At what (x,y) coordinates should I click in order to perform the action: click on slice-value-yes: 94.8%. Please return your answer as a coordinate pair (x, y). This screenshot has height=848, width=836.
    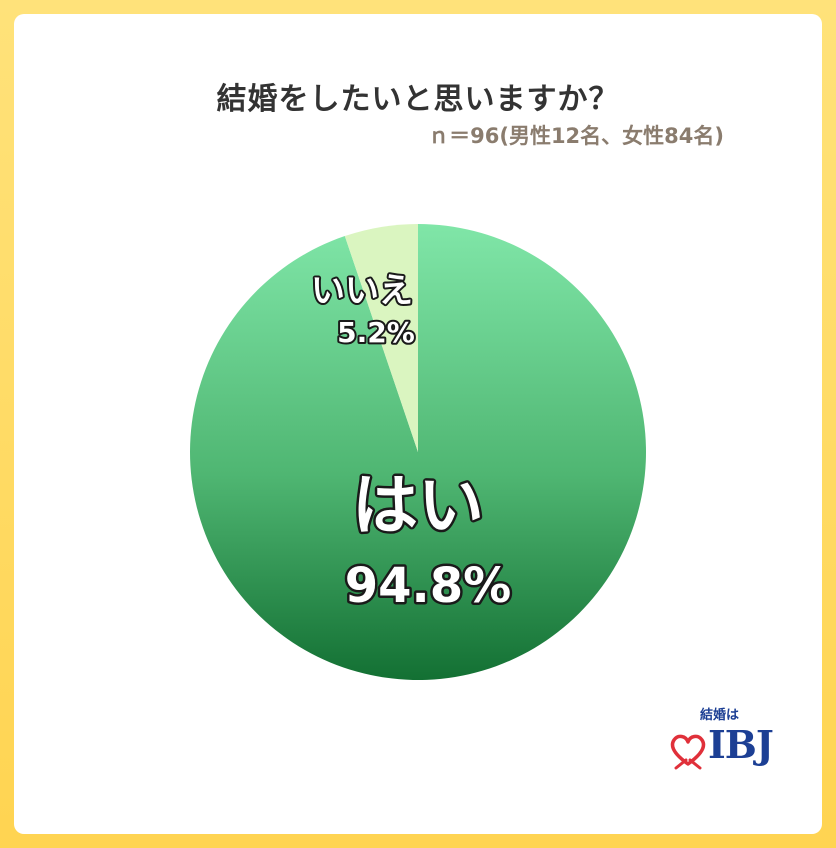
    Looking at the image, I should click on (428, 586).